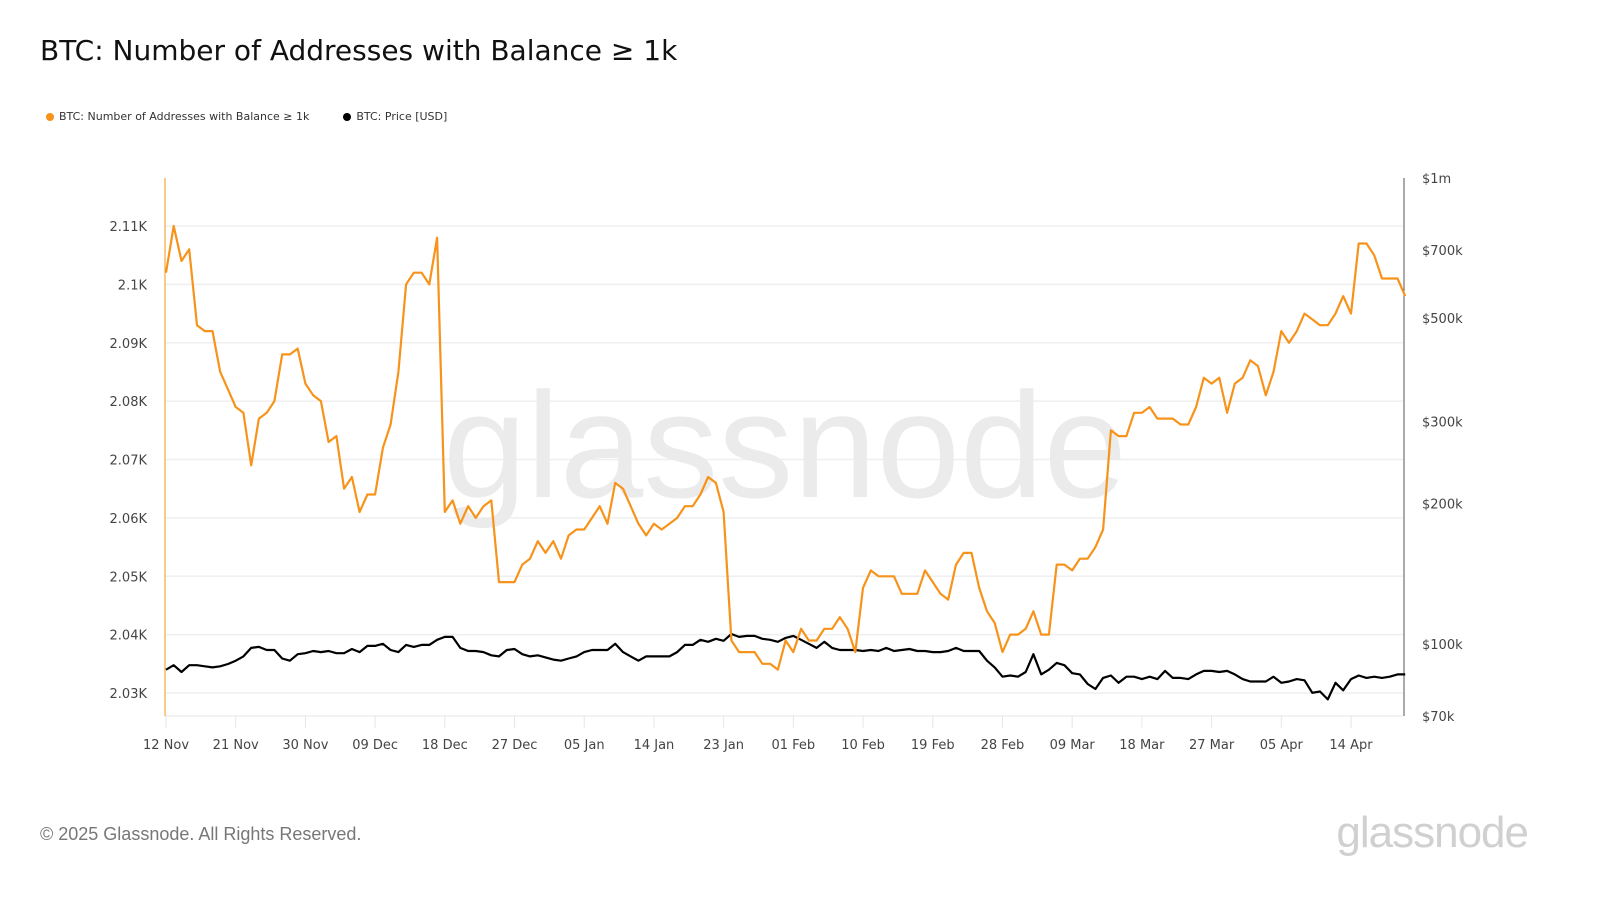 This screenshot has height=900, width=1600. I want to click on x-axis-tick-label: 27 Mar, so click(1212, 745).